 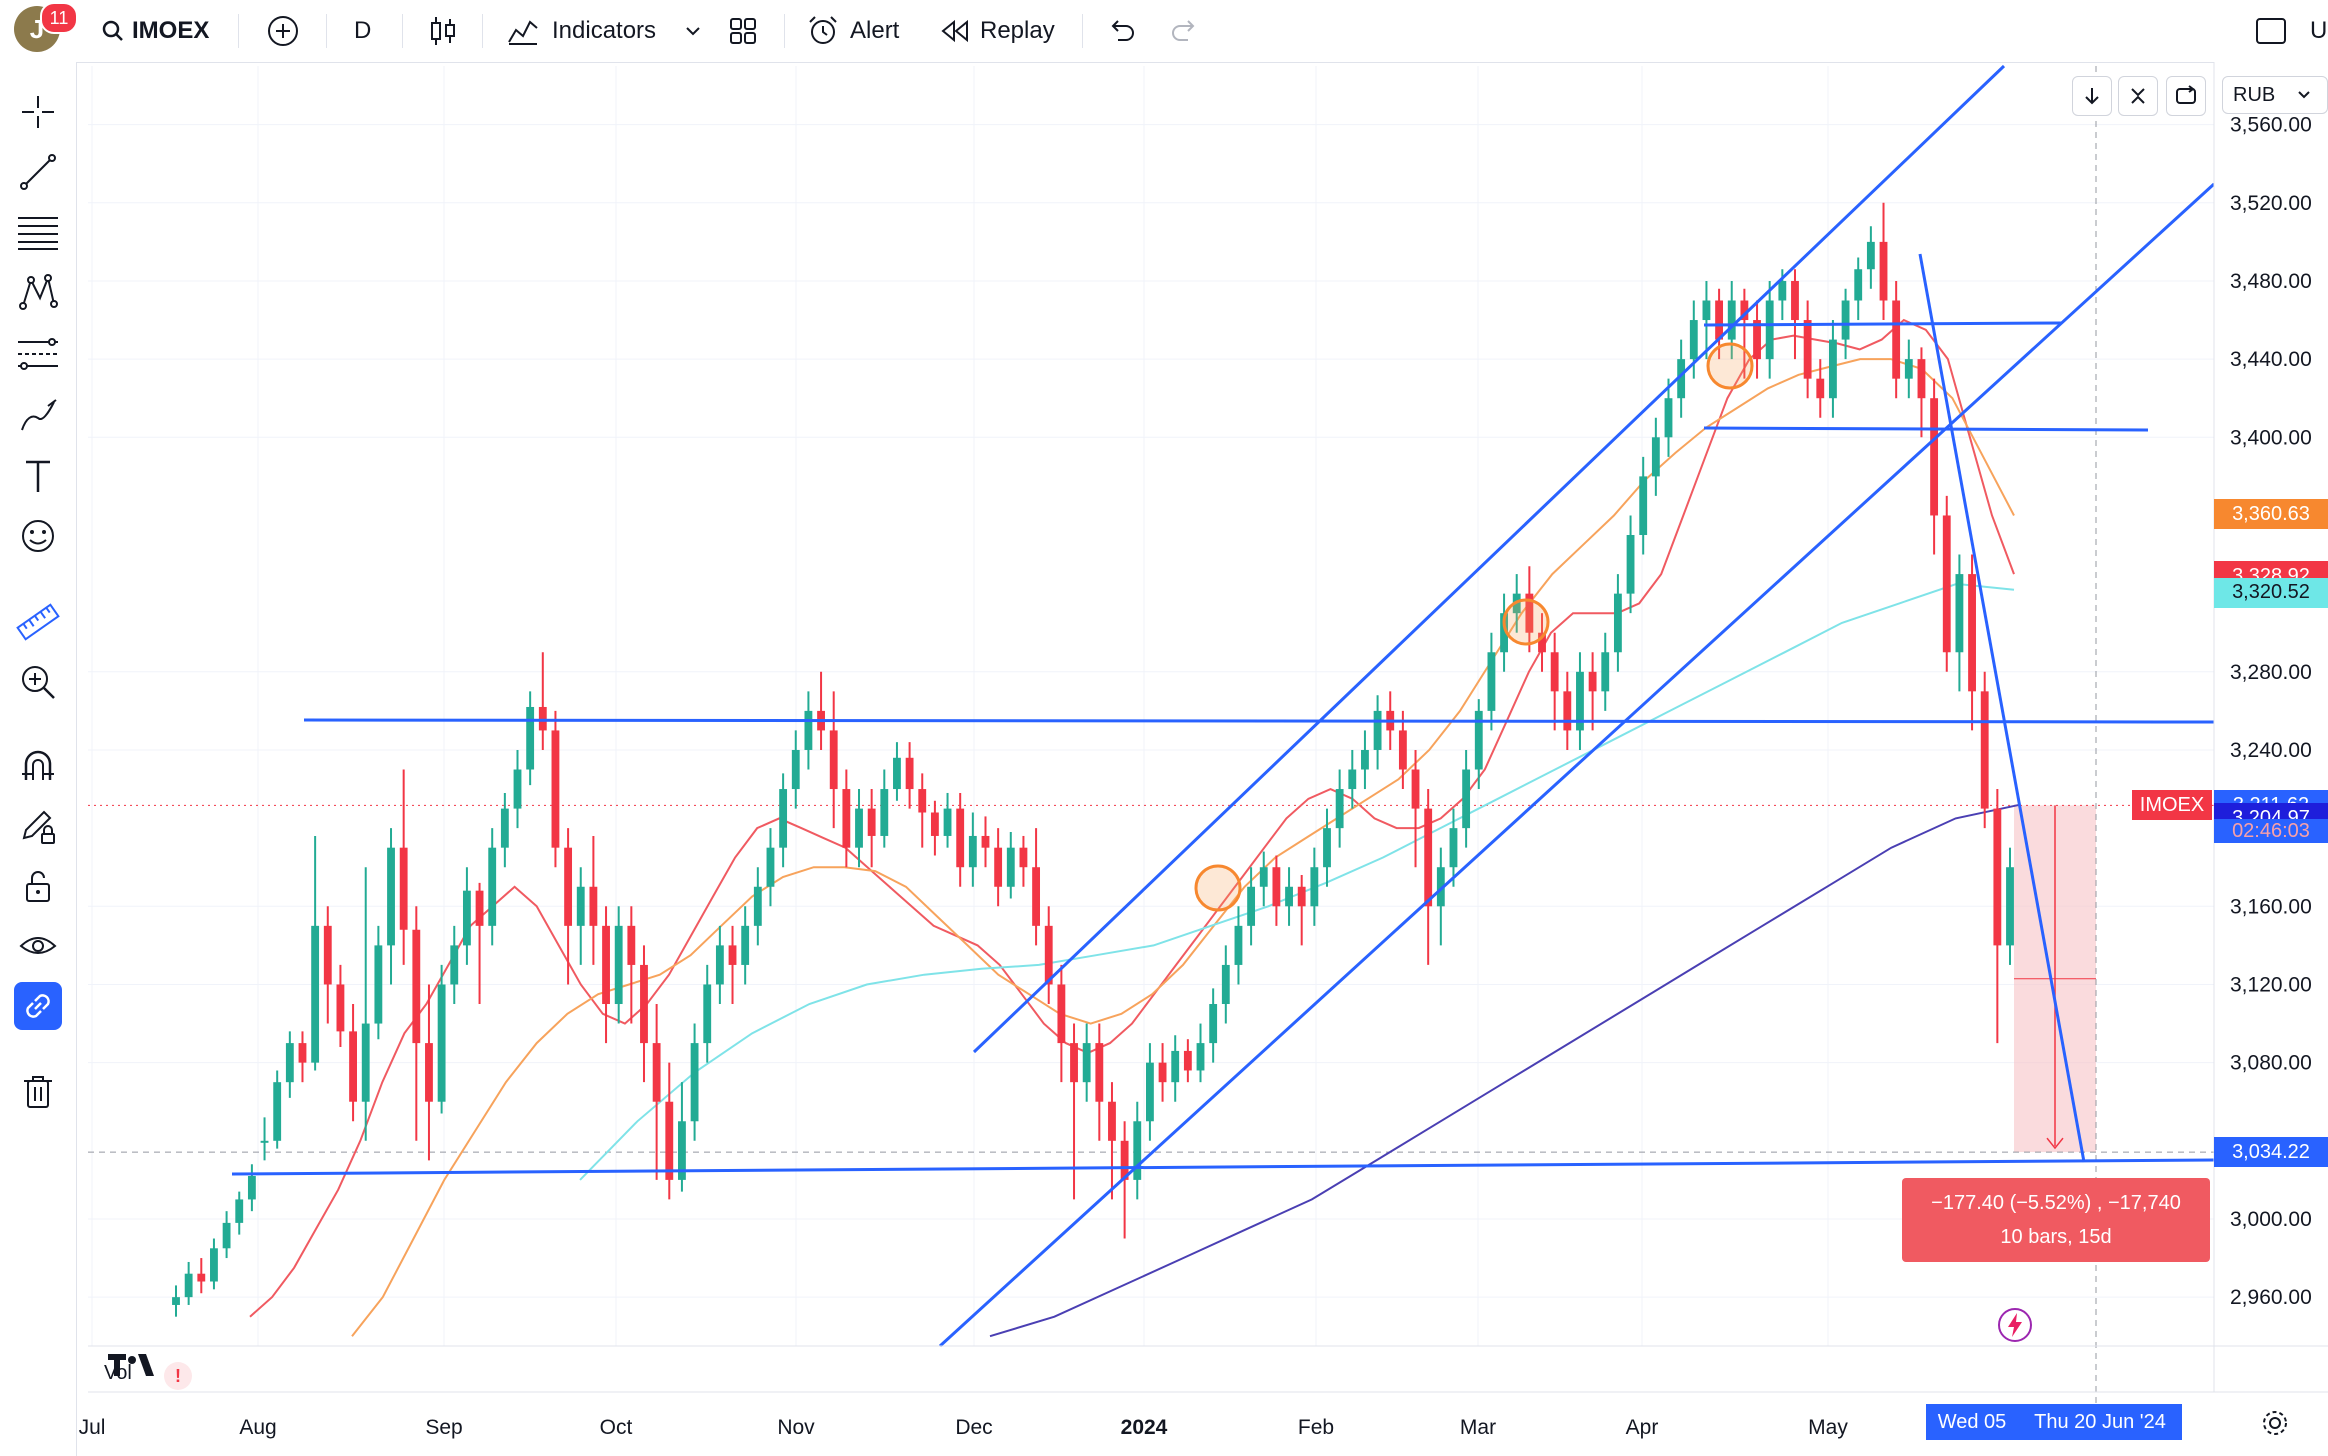 I want to click on plus-circle-icon, so click(x=283, y=31).